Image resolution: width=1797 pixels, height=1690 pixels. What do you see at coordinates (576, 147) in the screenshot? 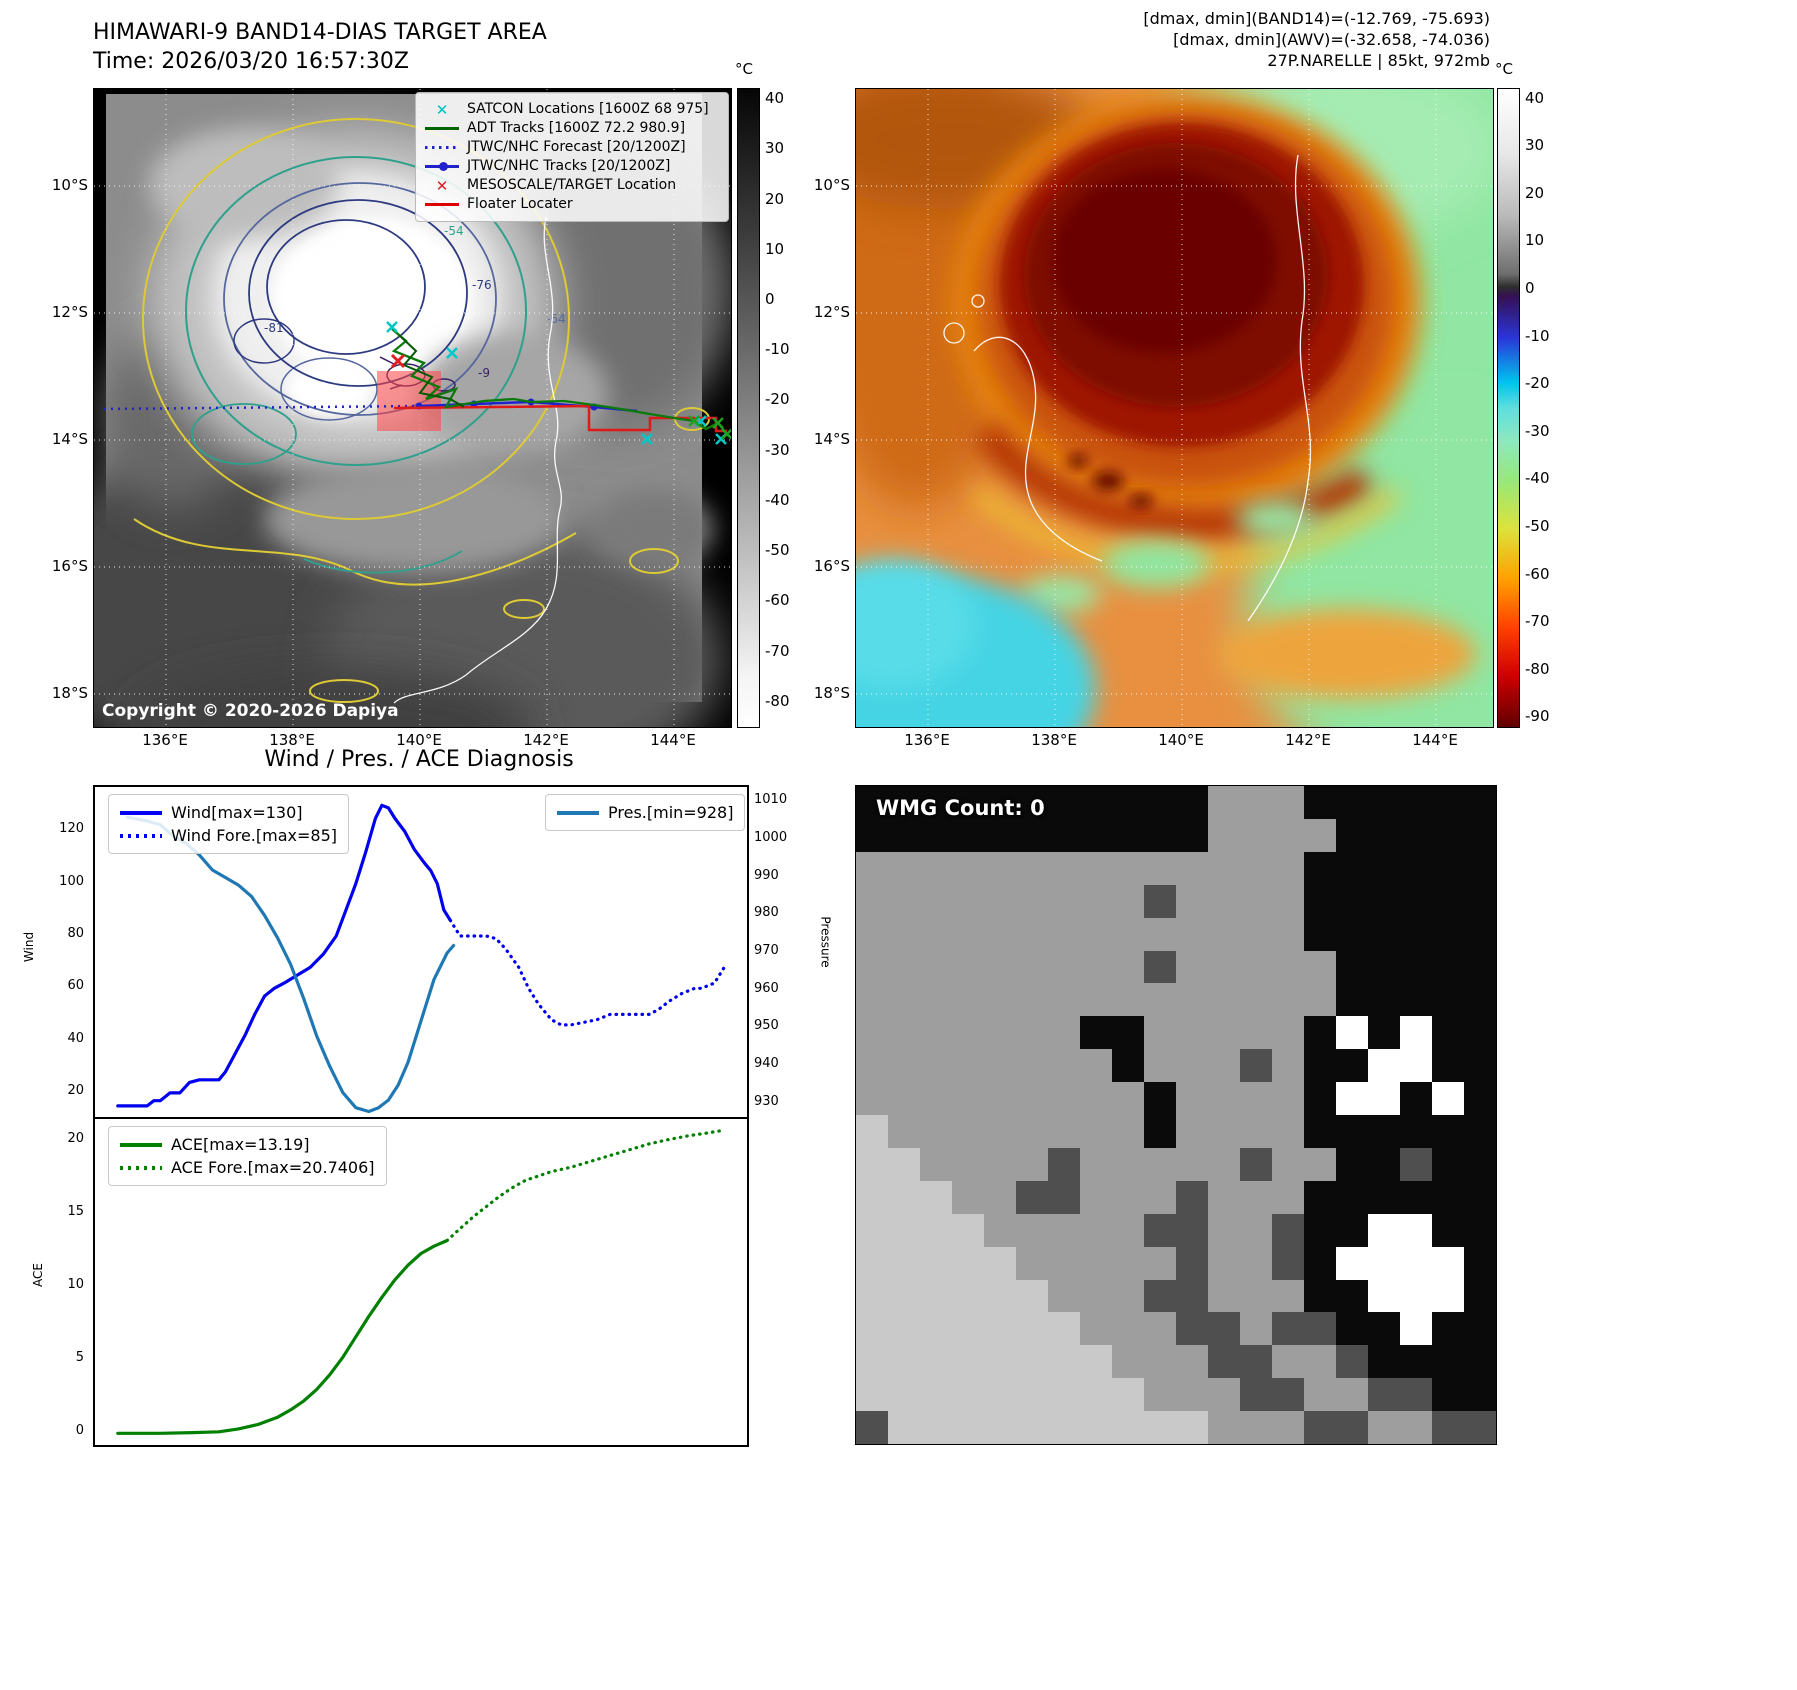
I see `legend-label: JTWC/NHC Forecast [20/1200Z]` at bounding box center [576, 147].